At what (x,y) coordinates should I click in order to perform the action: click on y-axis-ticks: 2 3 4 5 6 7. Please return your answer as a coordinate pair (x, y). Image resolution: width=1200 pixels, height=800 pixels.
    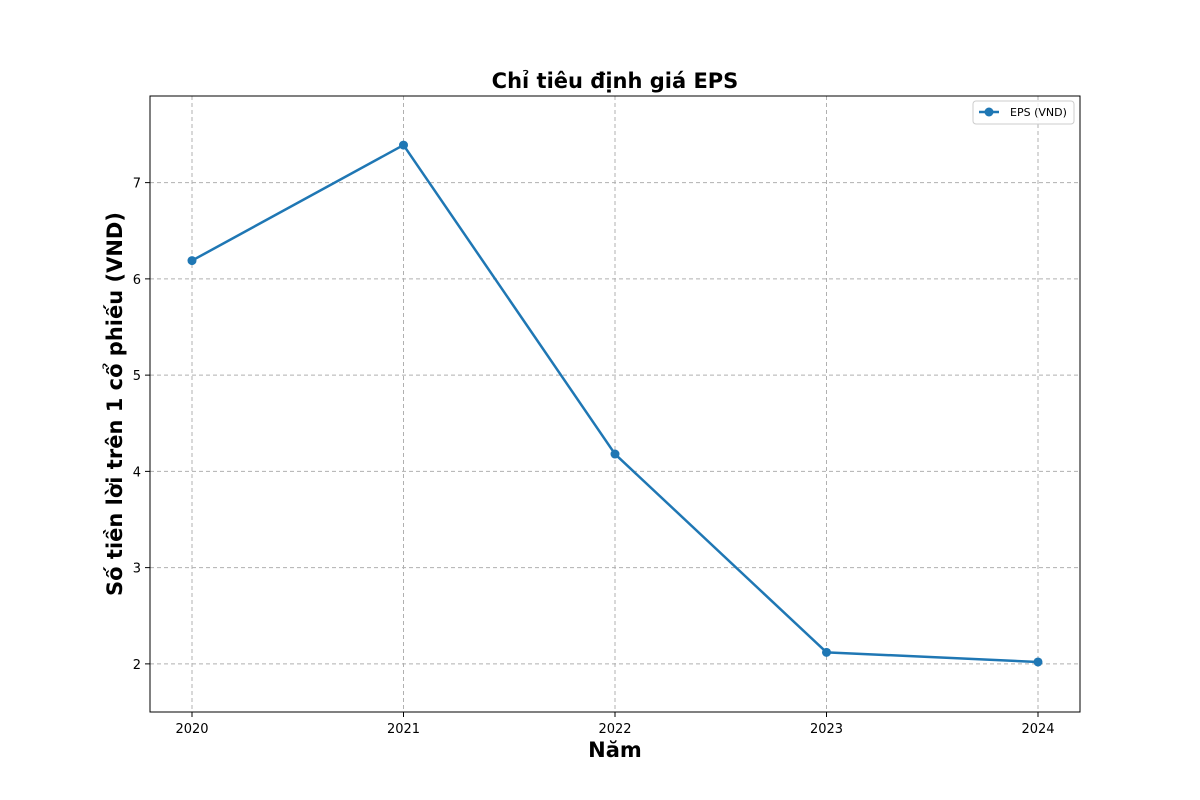
    Looking at the image, I should click on (141, 425).